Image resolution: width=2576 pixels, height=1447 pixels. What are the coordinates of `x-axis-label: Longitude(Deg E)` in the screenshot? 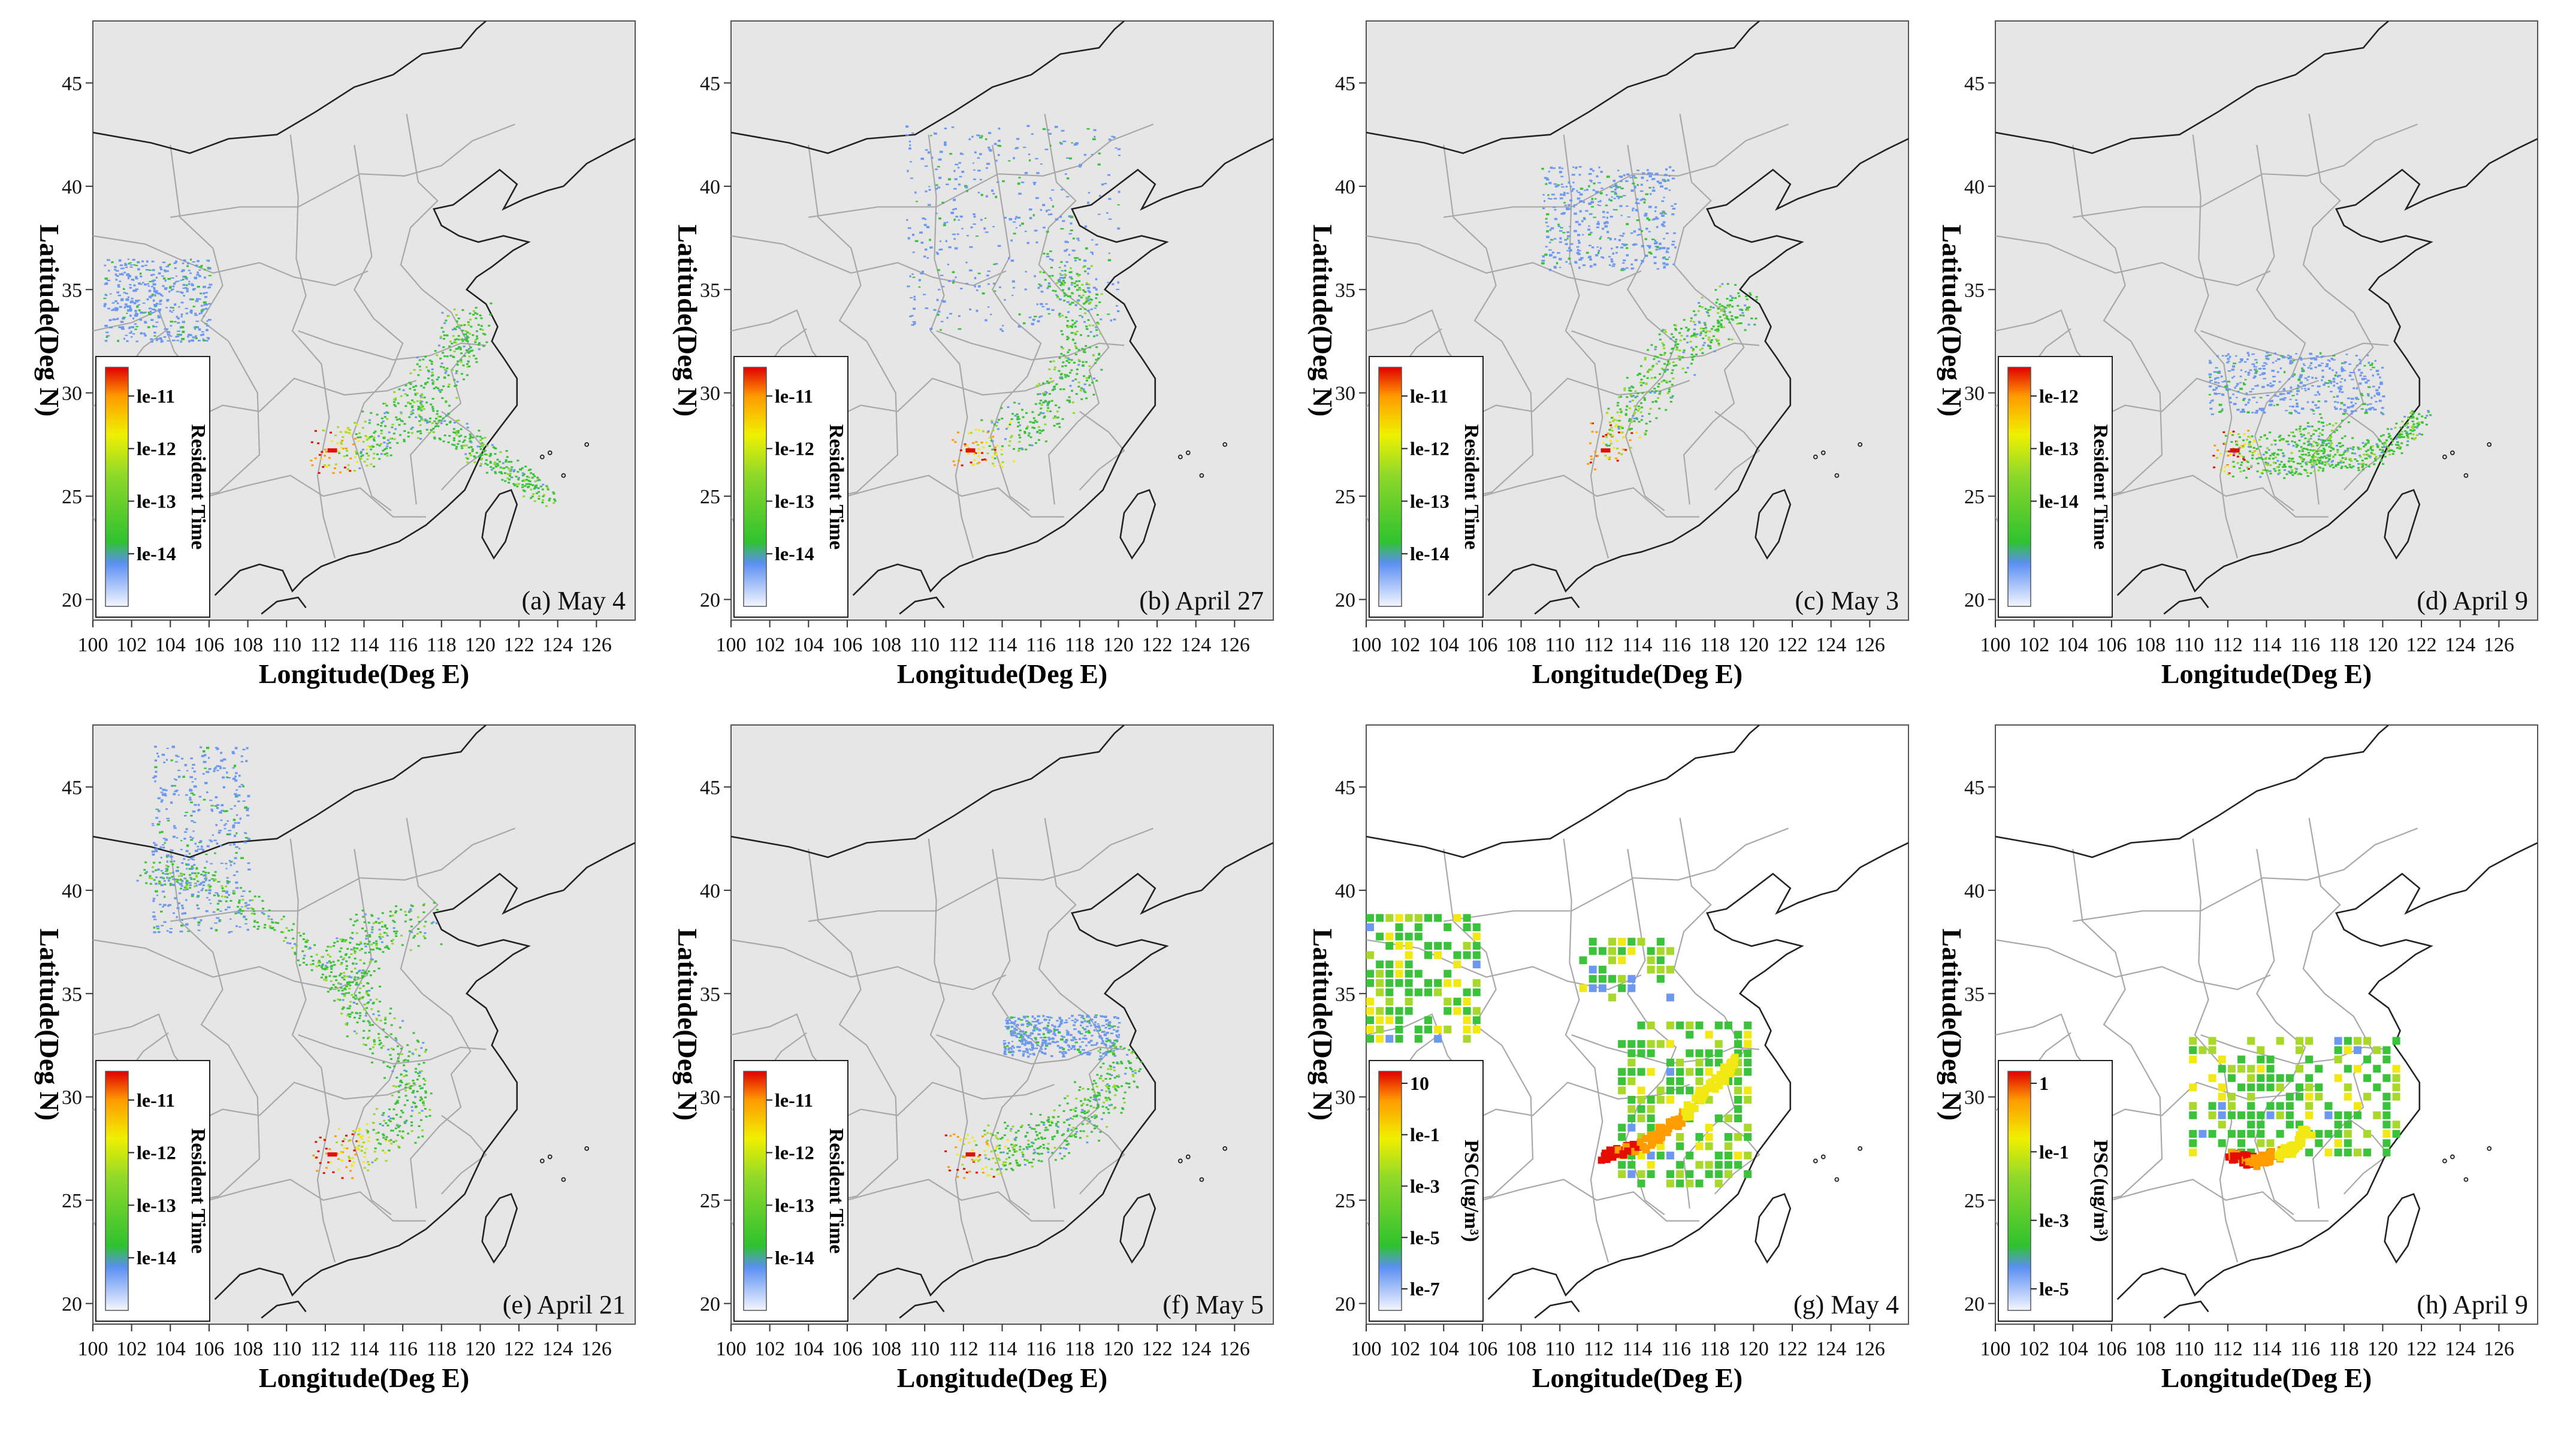 It's located at (1002, 673).